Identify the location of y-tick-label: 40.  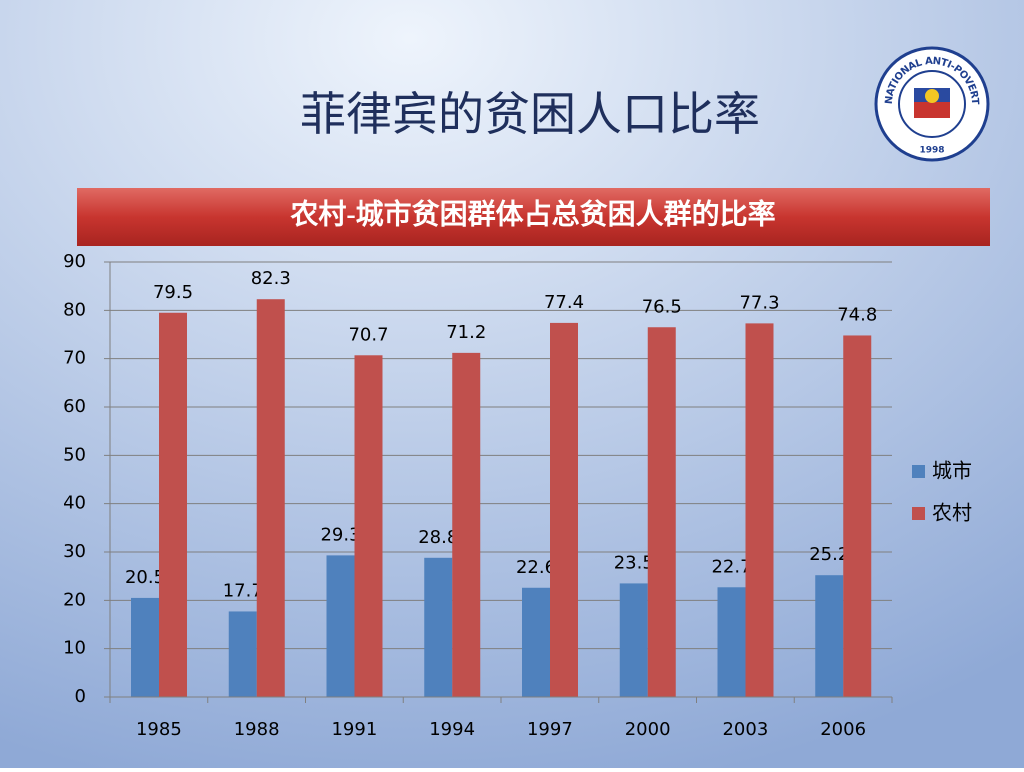
(74, 503).